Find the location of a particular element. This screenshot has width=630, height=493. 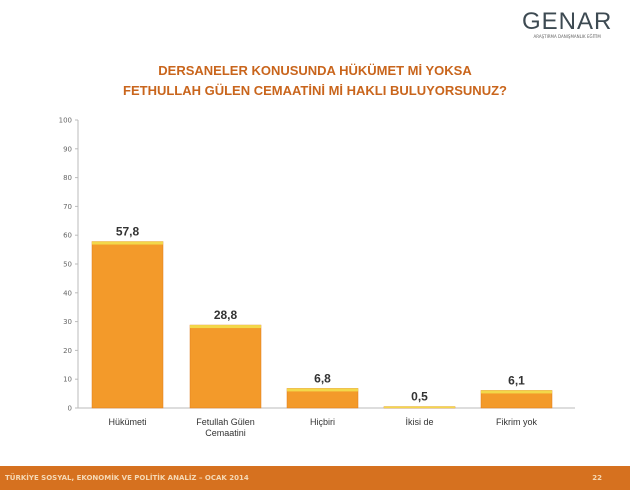

y-tick-label: 90 is located at coordinates (67, 149).